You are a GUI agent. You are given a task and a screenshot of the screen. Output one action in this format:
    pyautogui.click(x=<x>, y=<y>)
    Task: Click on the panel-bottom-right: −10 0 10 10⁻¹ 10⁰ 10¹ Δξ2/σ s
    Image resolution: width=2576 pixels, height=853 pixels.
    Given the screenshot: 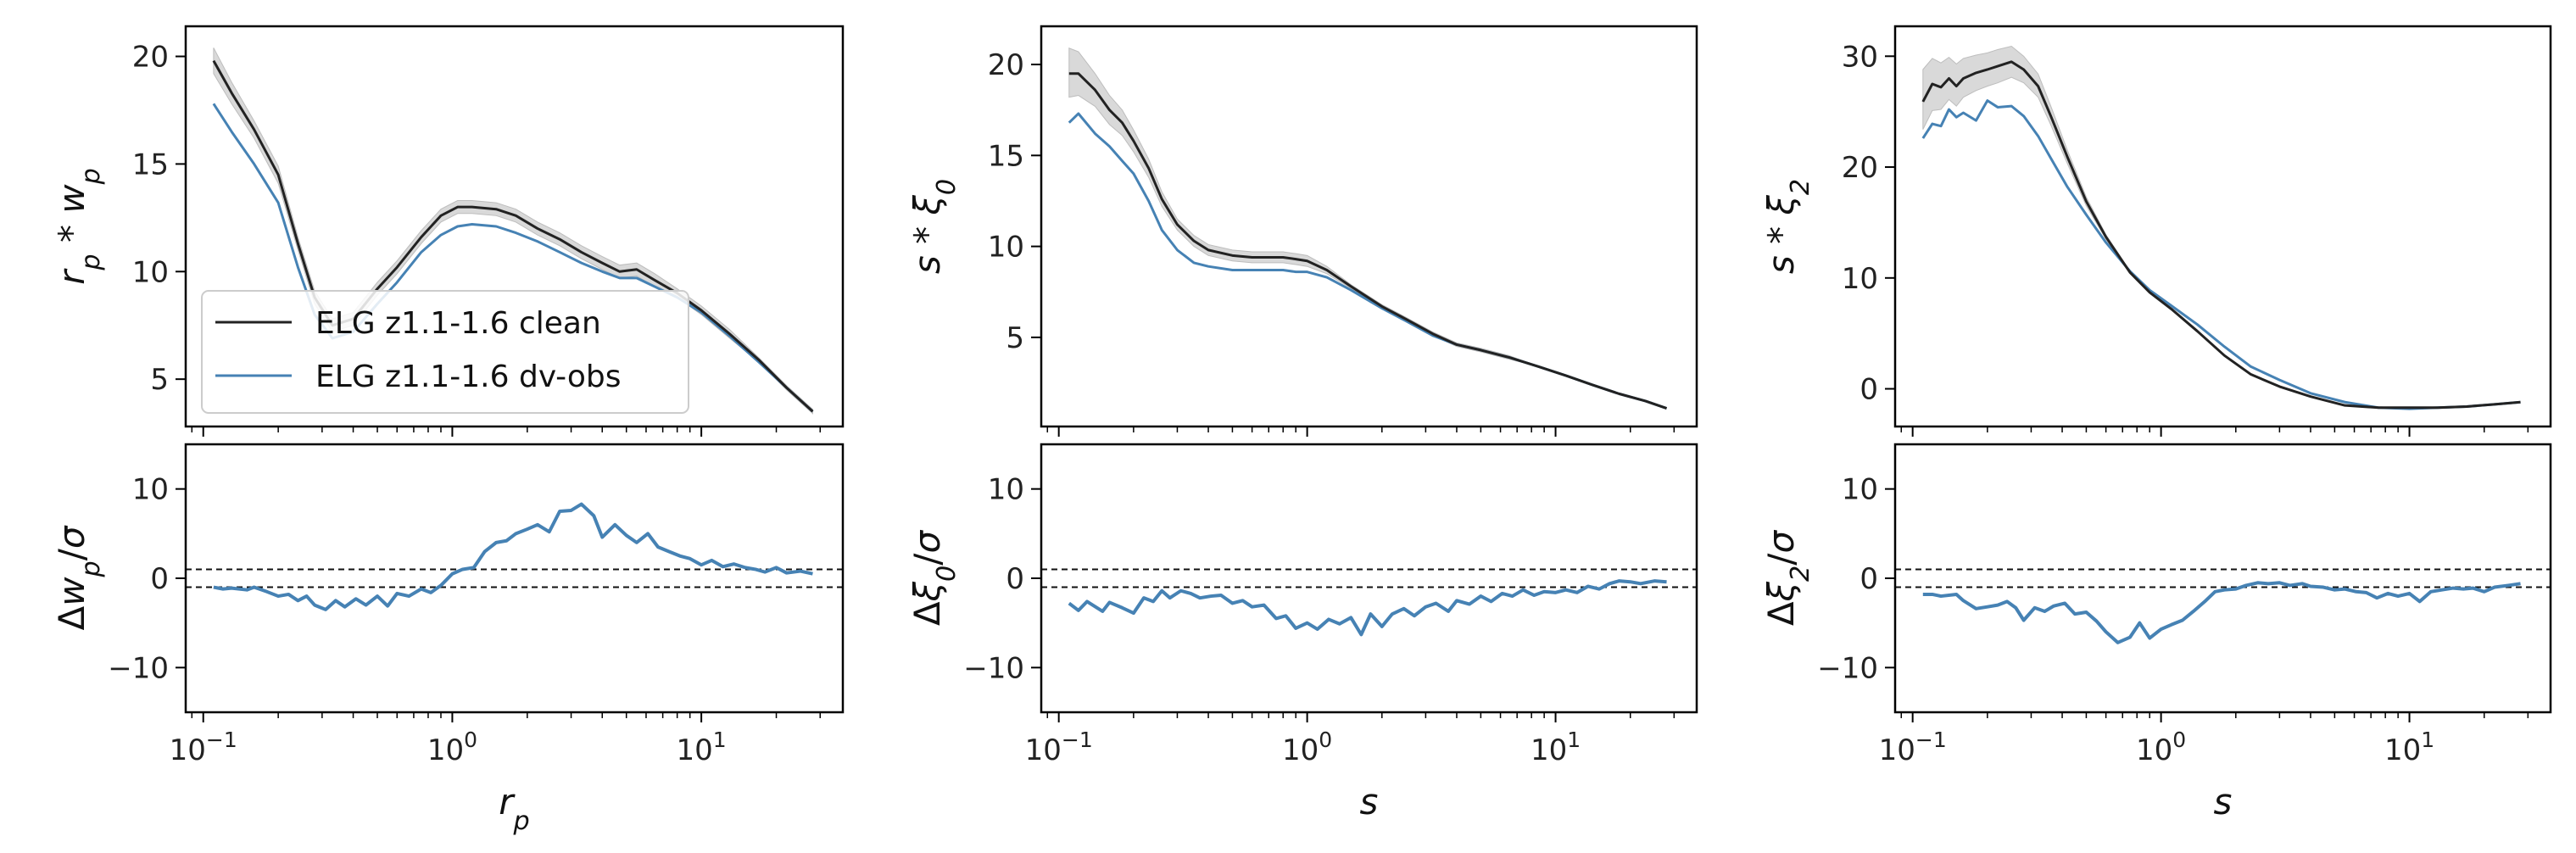 What is the action you would take?
    pyautogui.click(x=2156, y=632)
    